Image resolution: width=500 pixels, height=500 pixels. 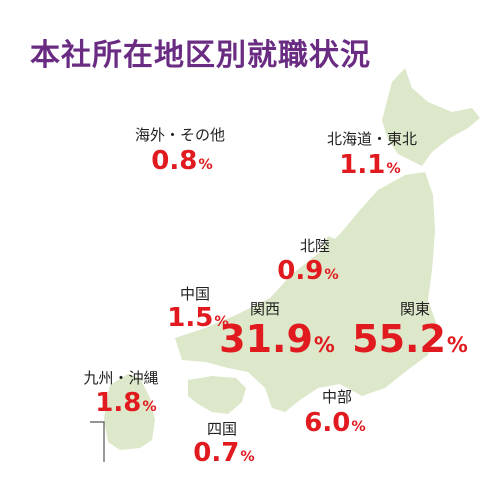 I want to click on region-label-kansai: 関西, so click(x=265, y=309).